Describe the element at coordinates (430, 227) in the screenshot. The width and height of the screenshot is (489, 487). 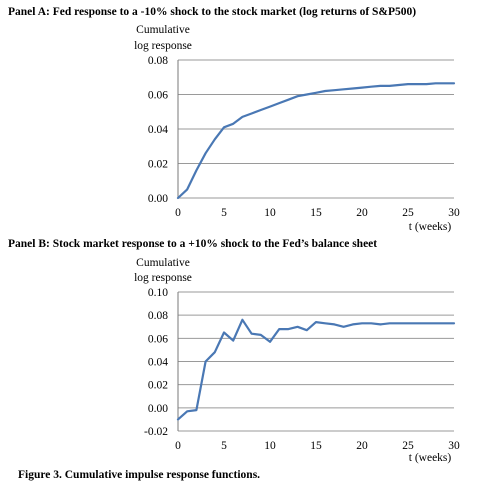
I see `panel-a-x-axis-title: t (weeks)` at that location.